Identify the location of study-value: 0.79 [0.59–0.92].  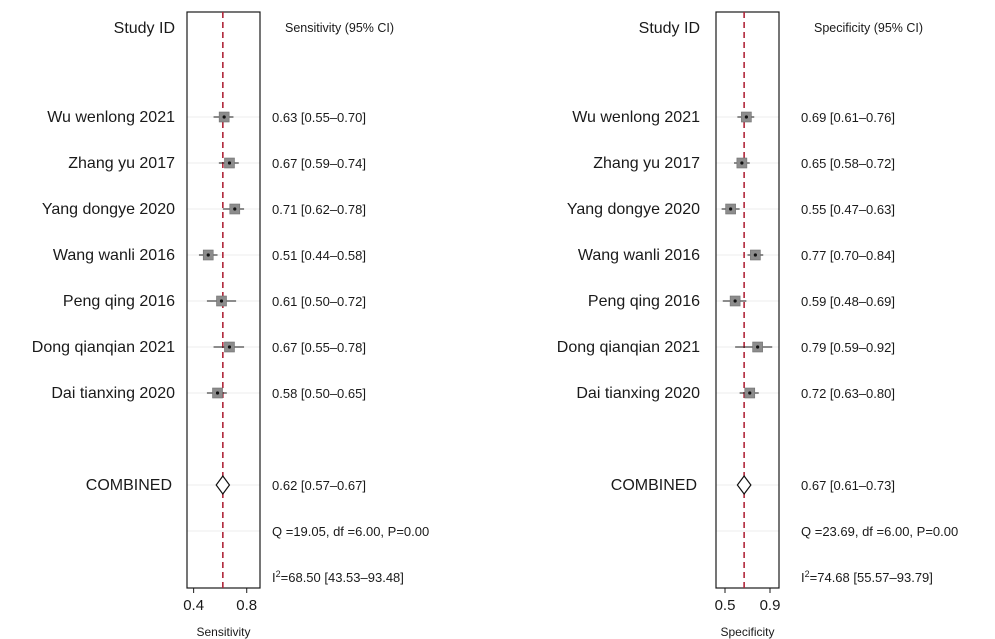
(848, 347).